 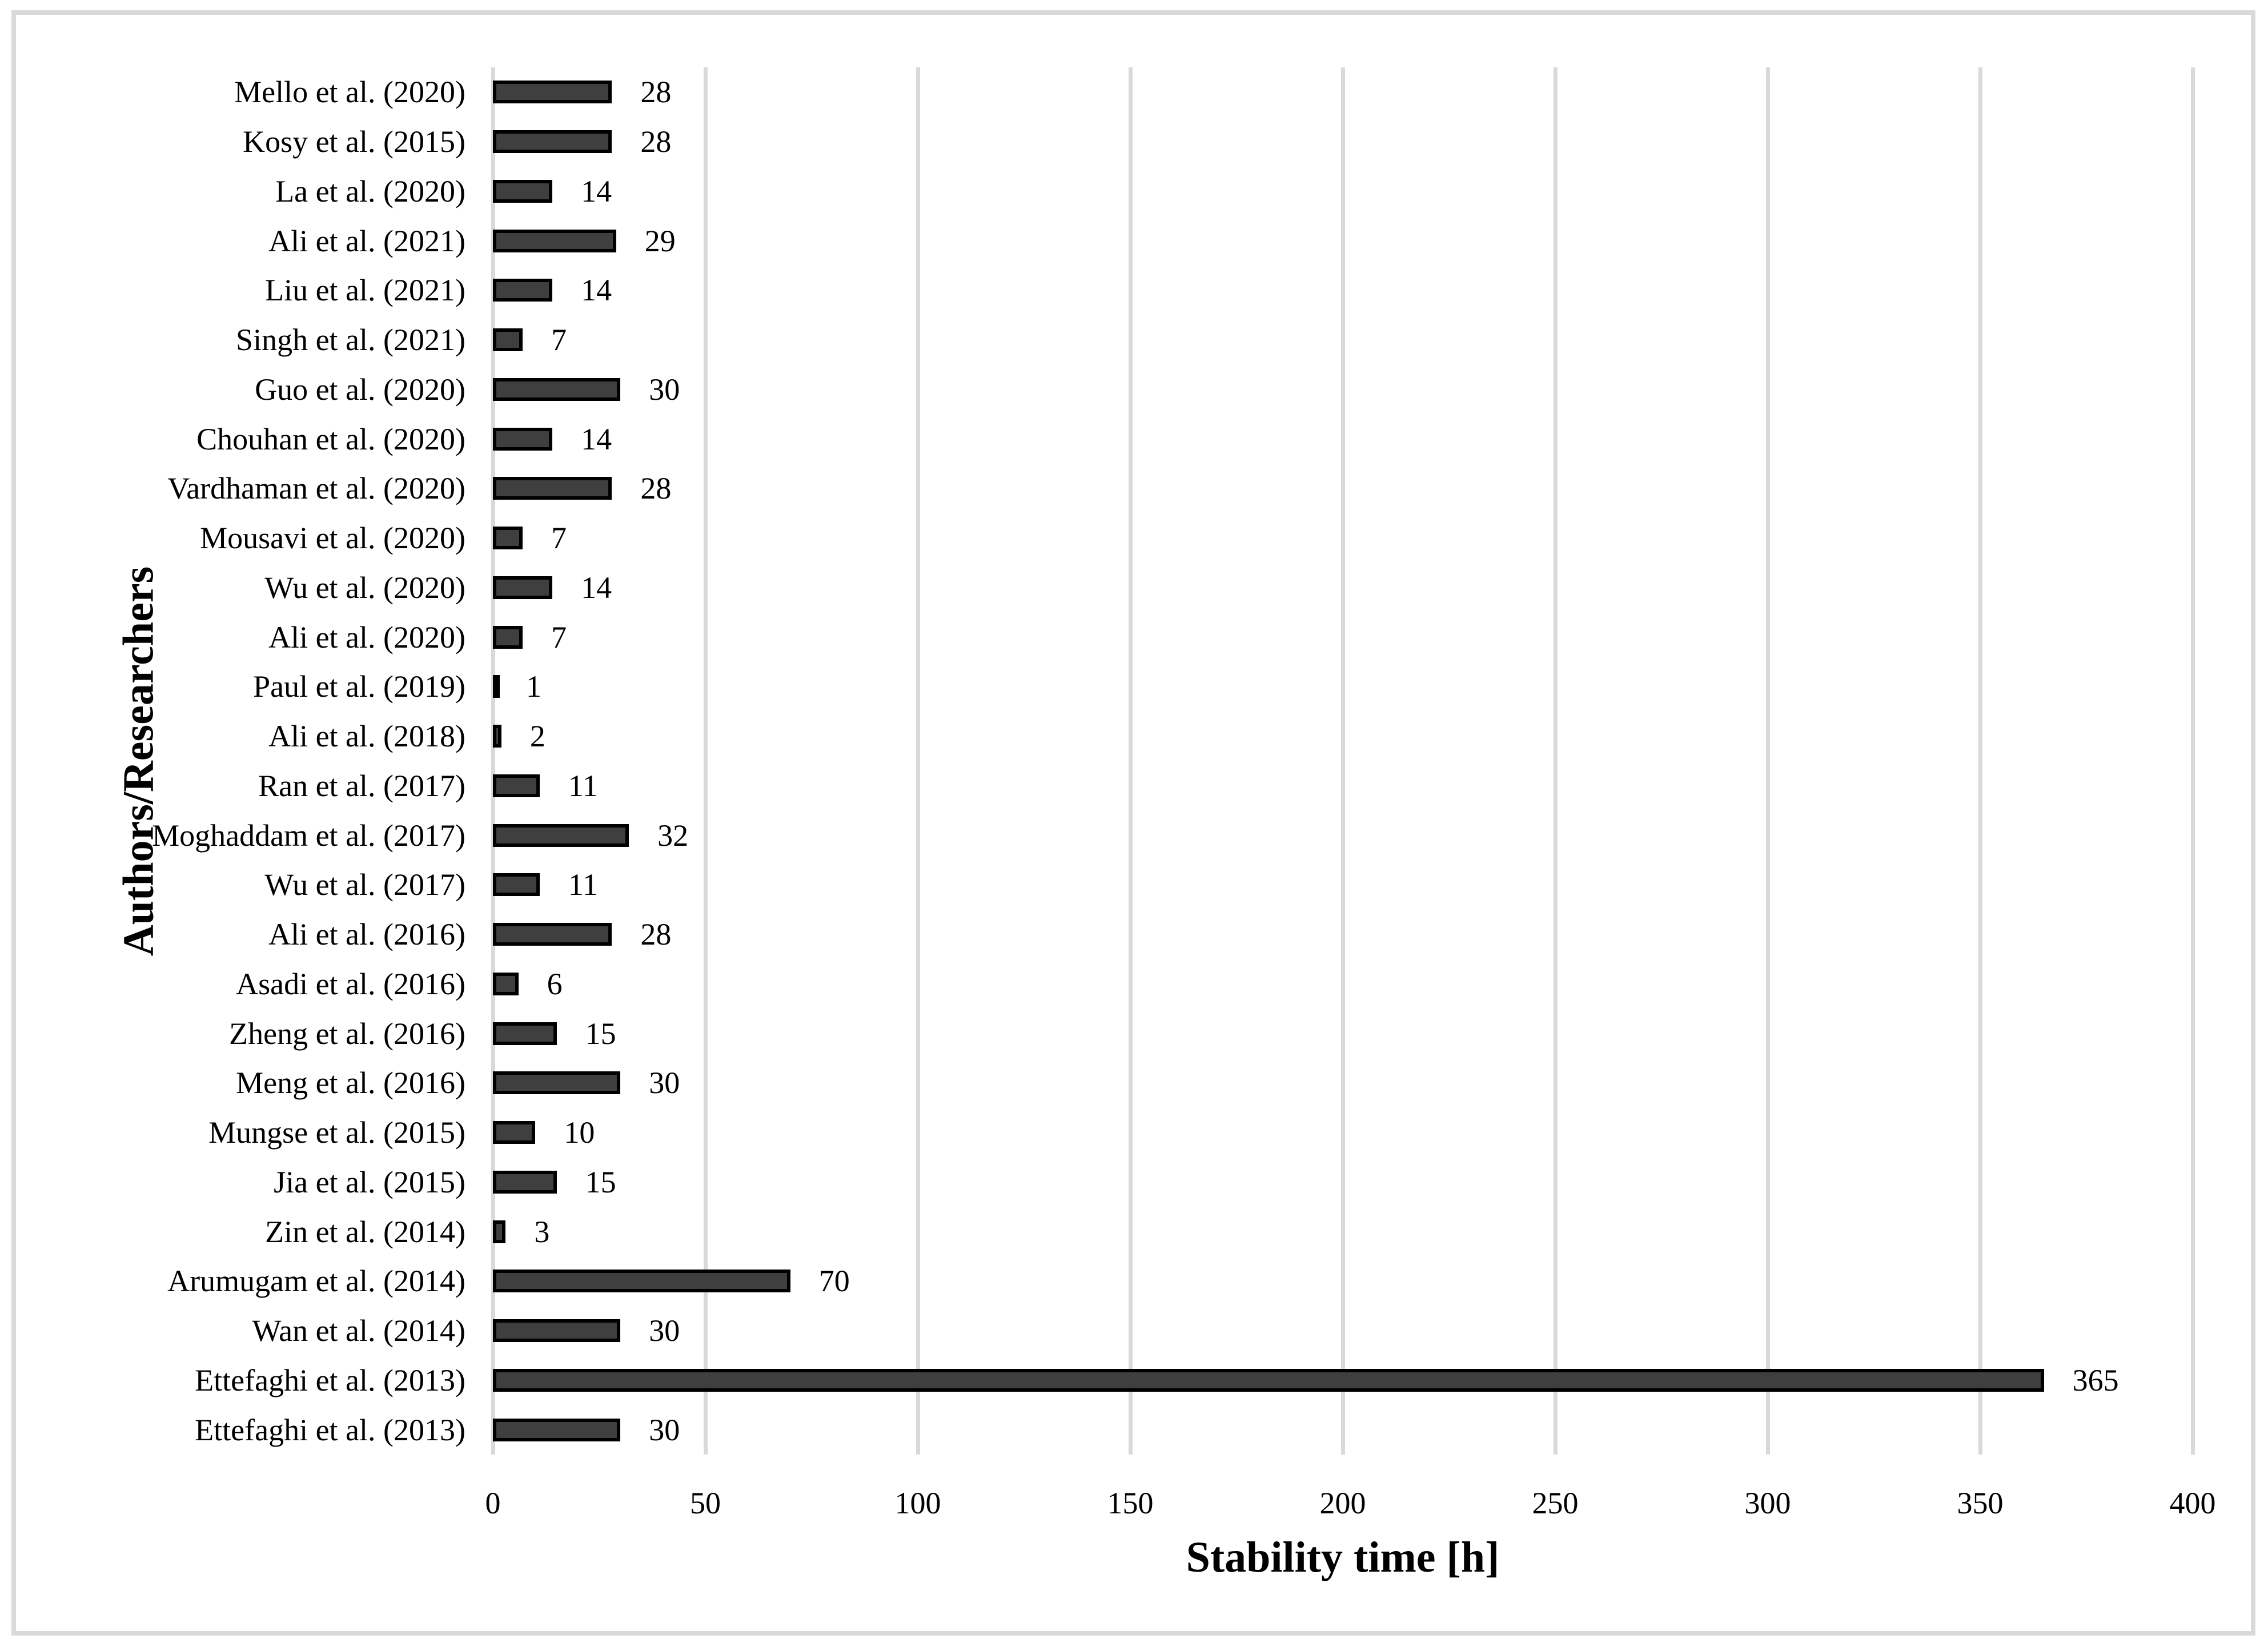 What do you see at coordinates (1342, 1503) in the screenshot?
I see `x-tick-label: 200` at bounding box center [1342, 1503].